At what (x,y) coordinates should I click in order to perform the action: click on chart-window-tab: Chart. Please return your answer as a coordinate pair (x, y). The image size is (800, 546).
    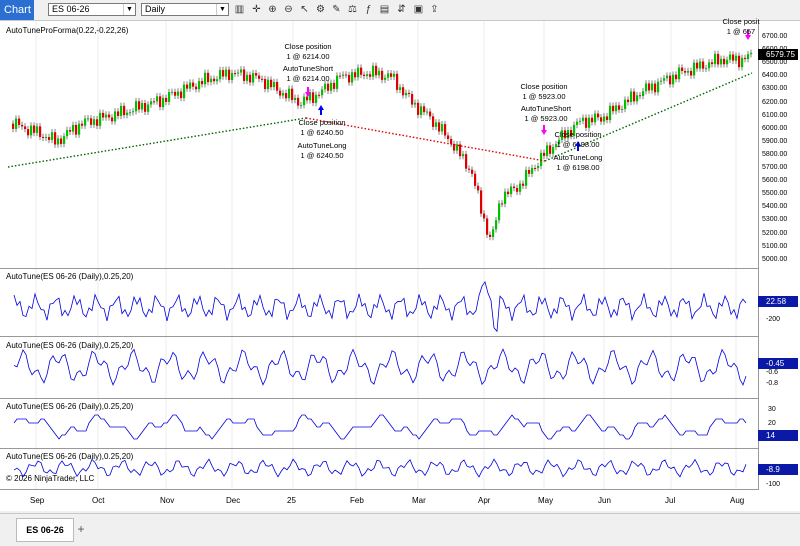
    Looking at the image, I should click on (17, 10).